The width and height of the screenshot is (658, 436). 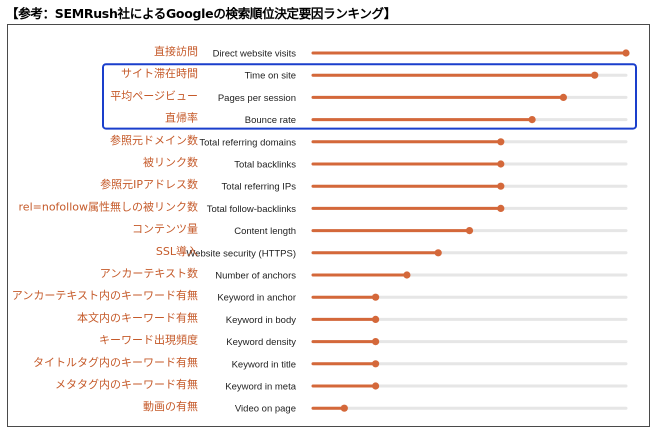 I want to click on category-label-ja: 参照元IPアドレス数, so click(x=149, y=184).